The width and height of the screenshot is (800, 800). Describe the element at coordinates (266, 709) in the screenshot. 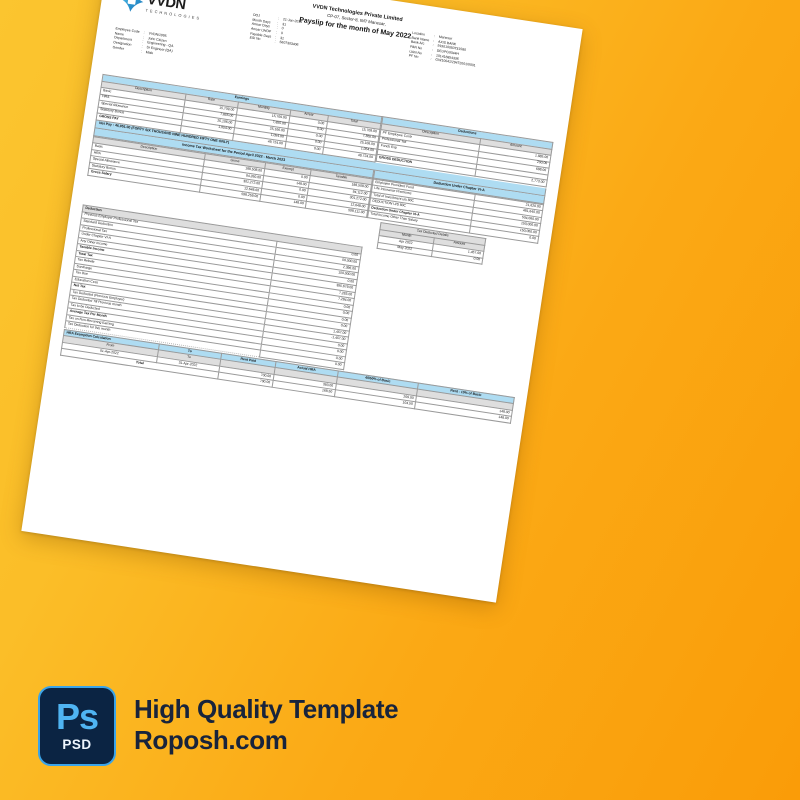

I see `promo-line-1: High Quality Template` at that location.